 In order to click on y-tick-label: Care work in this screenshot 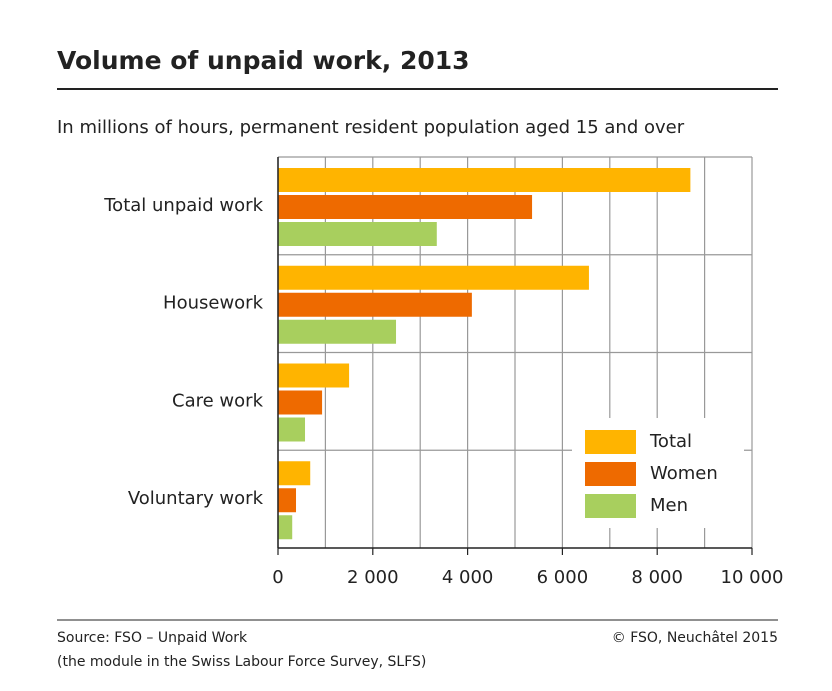, I will do `click(218, 400)`.